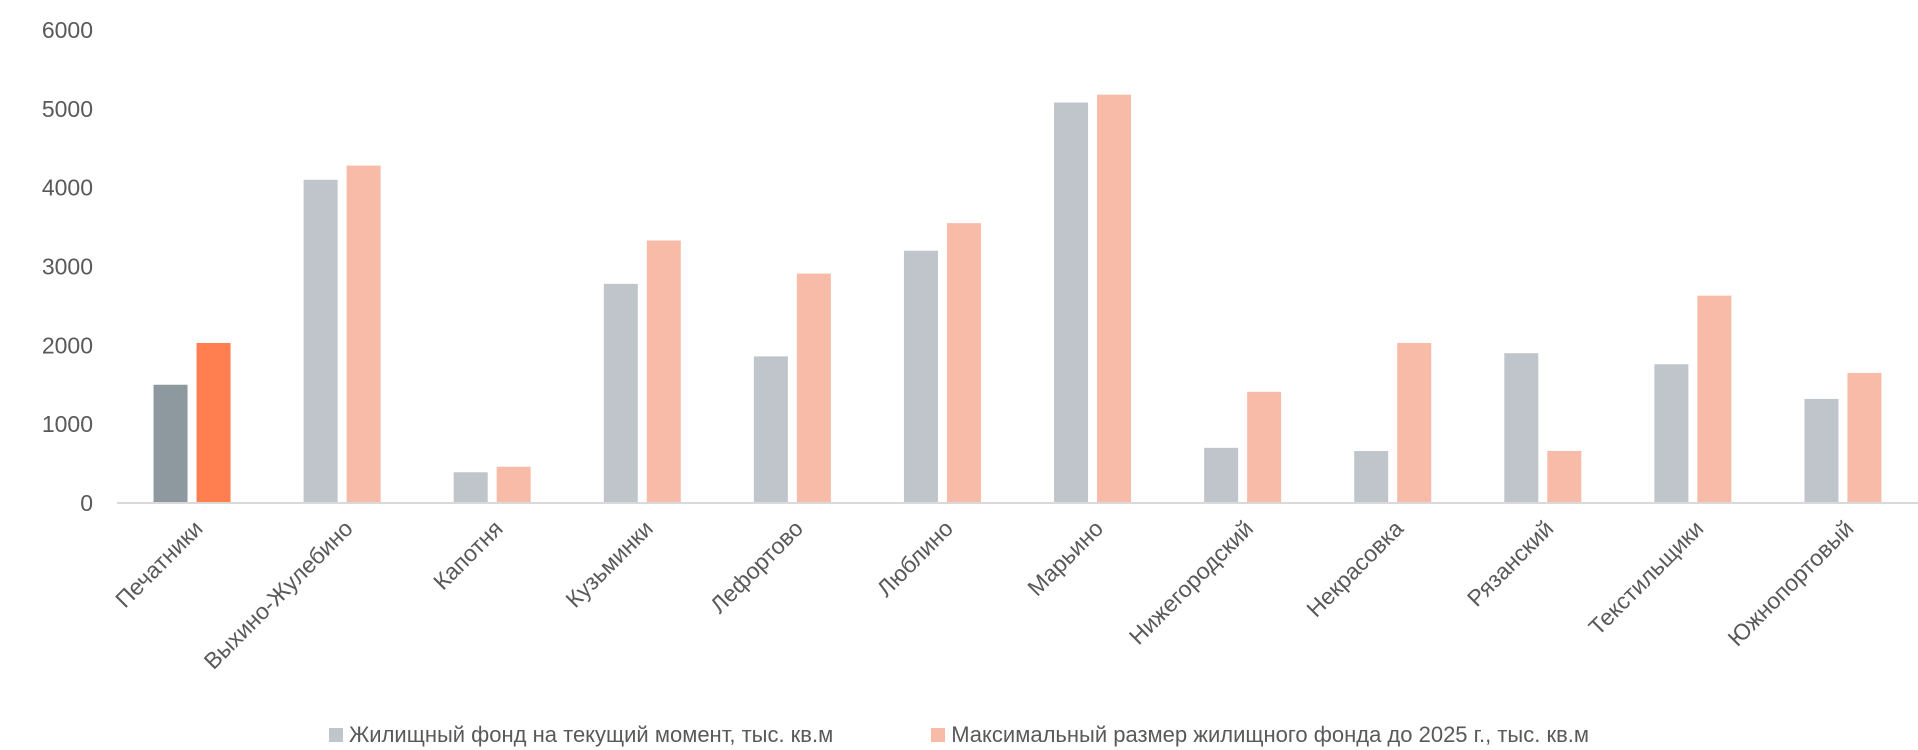  What do you see at coordinates (86, 503) in the screenshot?
I see `y-tick-label: 0` at bounding box center [86, 503].